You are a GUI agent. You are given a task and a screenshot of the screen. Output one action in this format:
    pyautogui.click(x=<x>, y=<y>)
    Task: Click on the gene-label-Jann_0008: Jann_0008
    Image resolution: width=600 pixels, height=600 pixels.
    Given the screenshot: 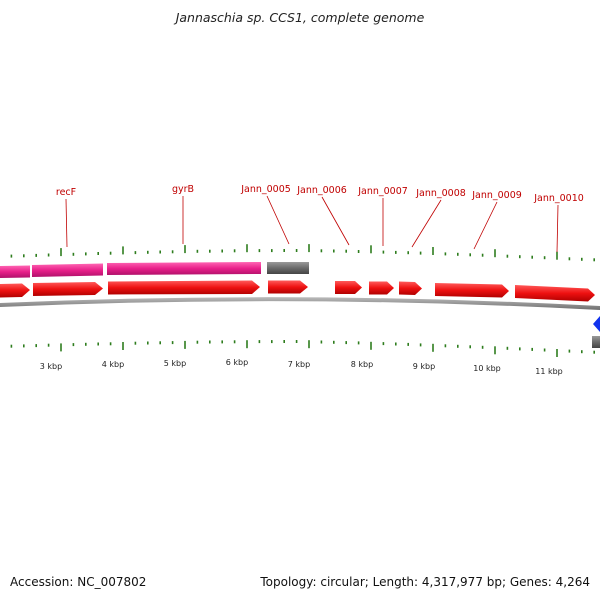 What is the action you would take?
    pyautogui.click(x=440, y=193)
    